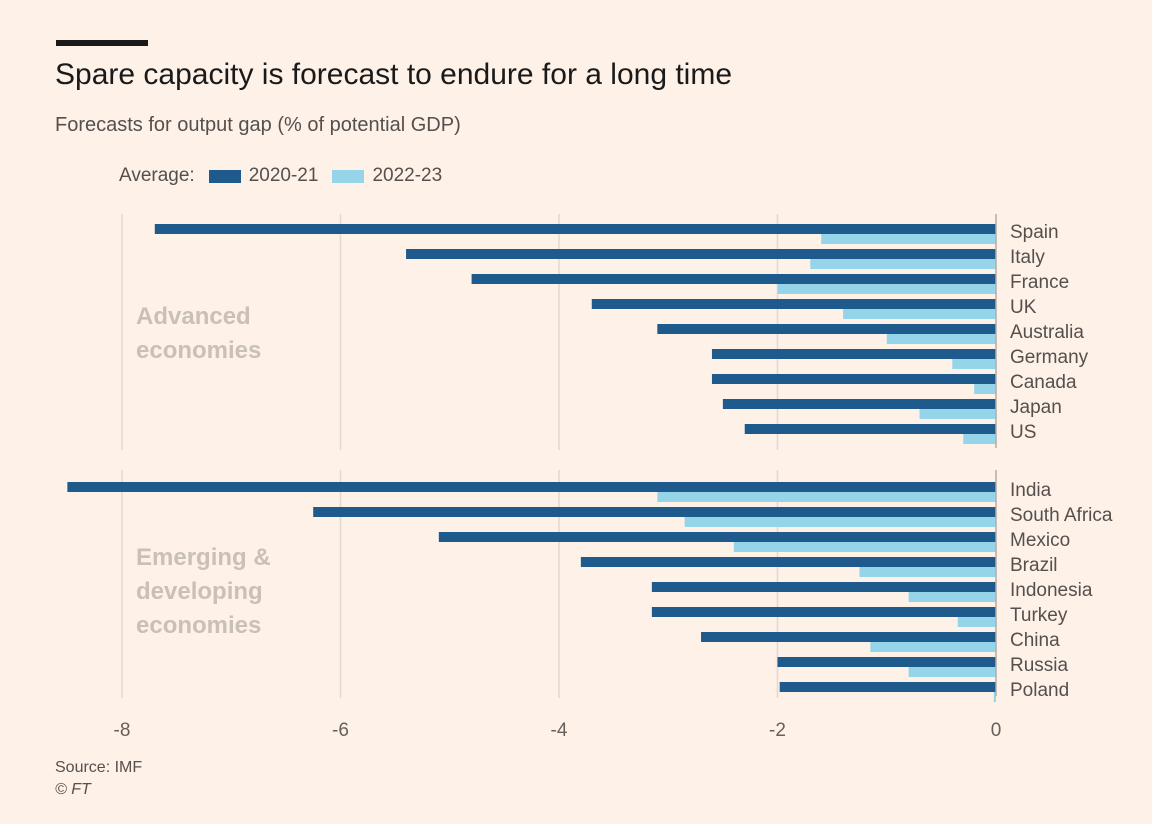 The width and height of the screenshot is (1152, 824). I want to click on source-note: Source: IMF, so click(99, 767).